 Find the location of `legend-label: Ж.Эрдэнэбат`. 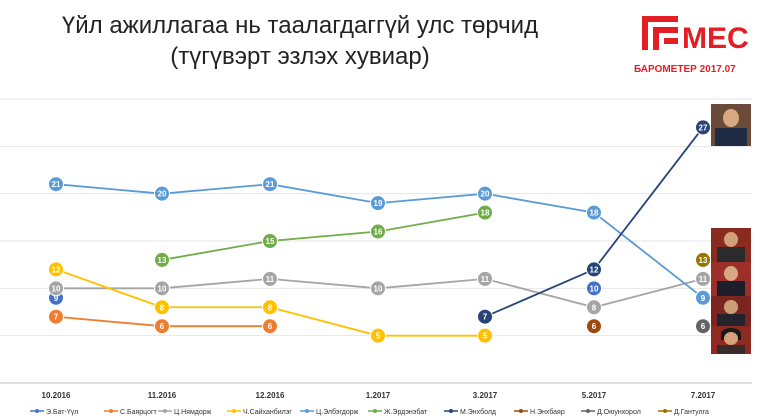

legend-label: Ж.Эрдэнэбат is located at coordinates (406, 412).